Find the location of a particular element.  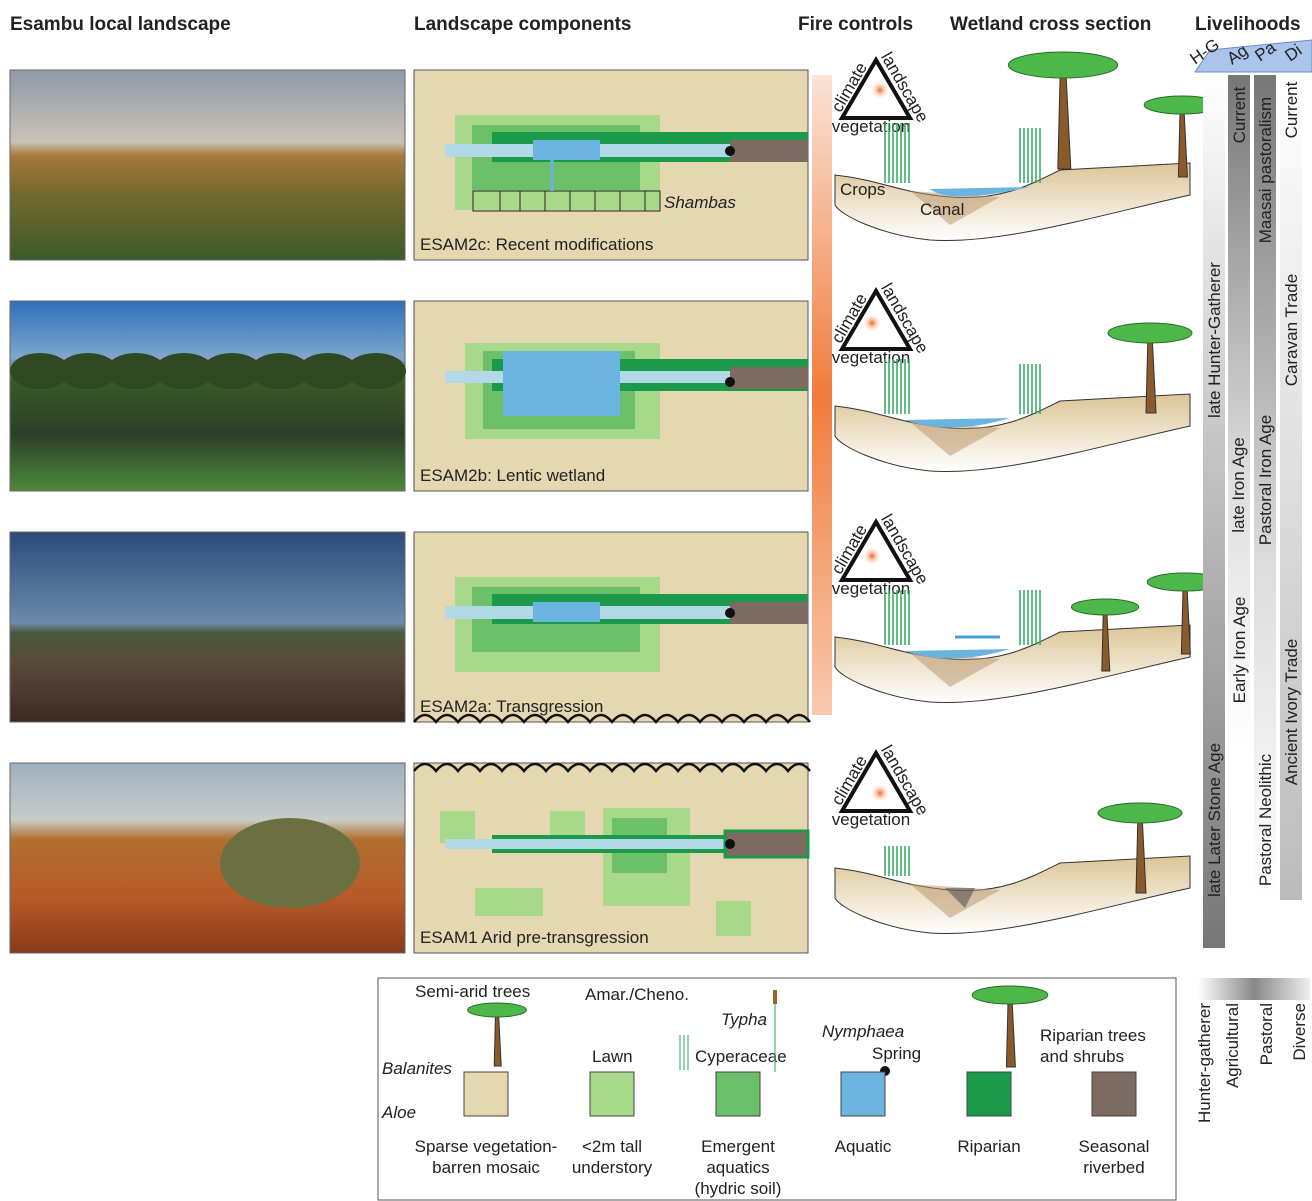

column-header: Landscape components is located at coordinates (523, 24).